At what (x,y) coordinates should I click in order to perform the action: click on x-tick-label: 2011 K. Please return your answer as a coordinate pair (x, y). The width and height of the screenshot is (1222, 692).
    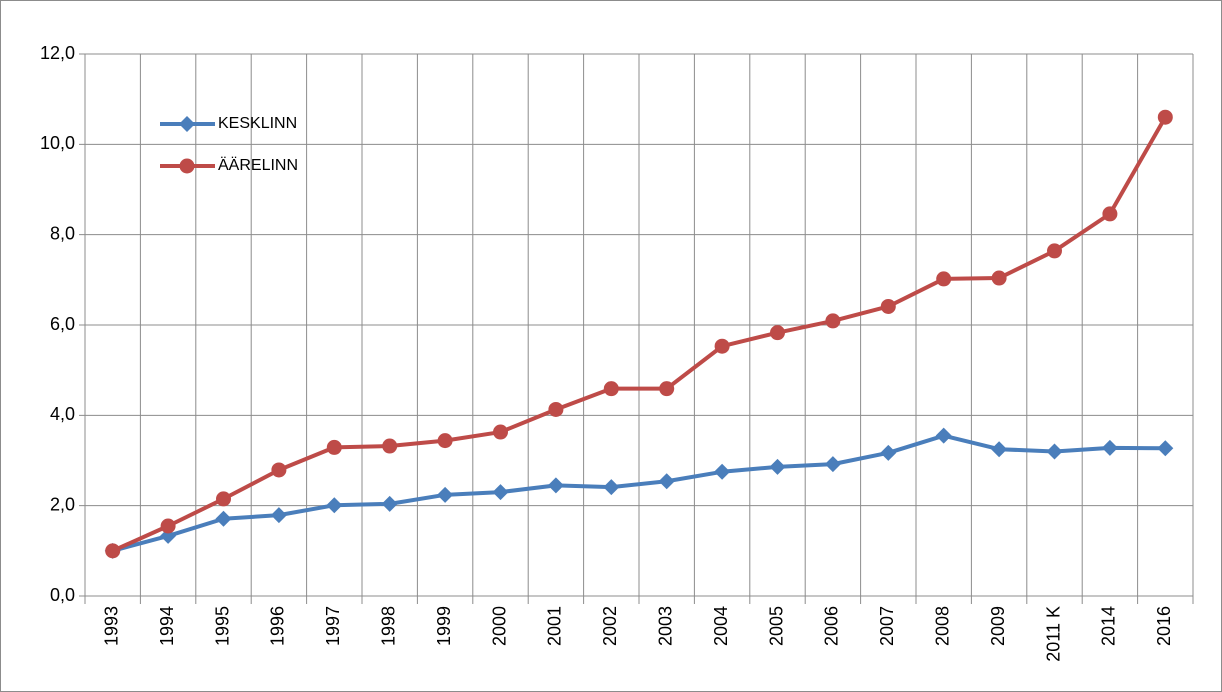
    Looking at the image, I should click on (1053, 634).